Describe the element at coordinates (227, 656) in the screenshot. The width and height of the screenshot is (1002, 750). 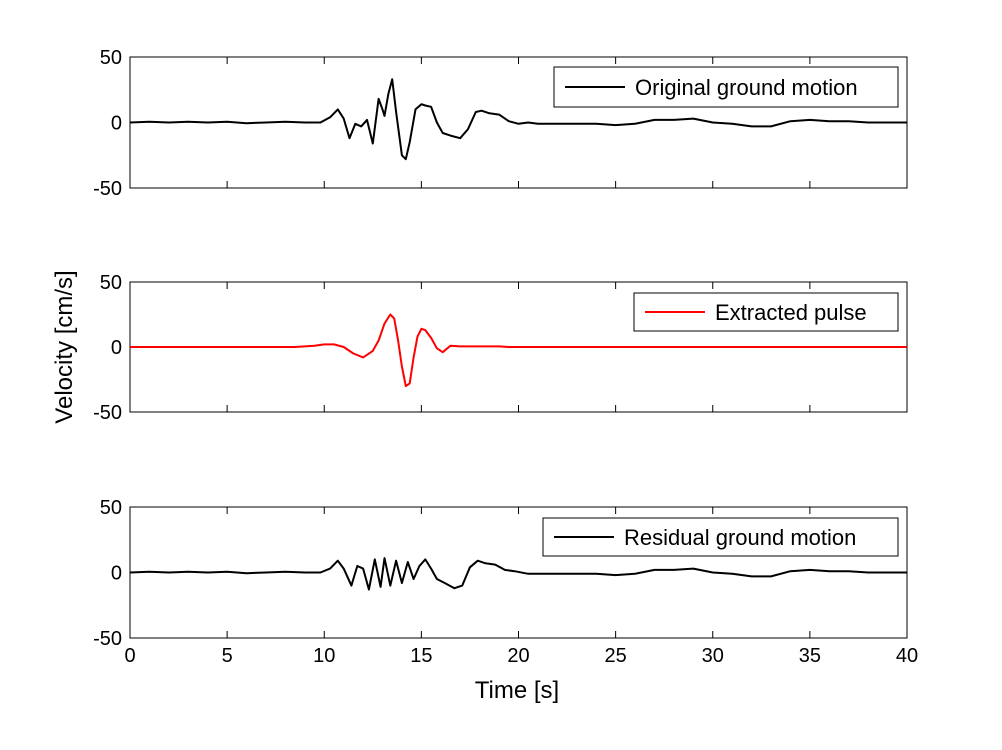
I see `x-tick-label: 5` at that location.